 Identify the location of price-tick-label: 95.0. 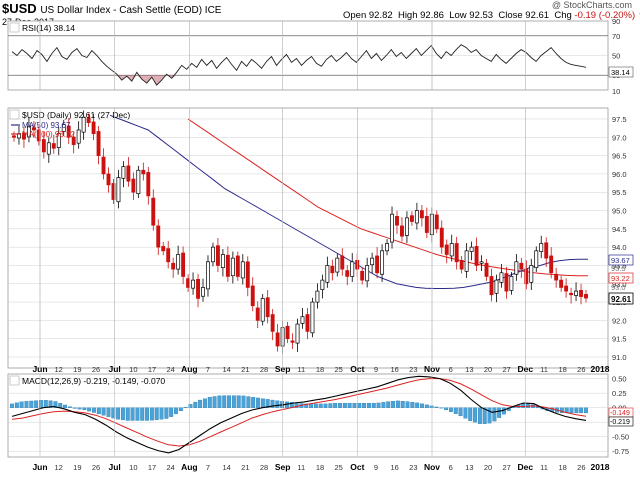
(619, 211).